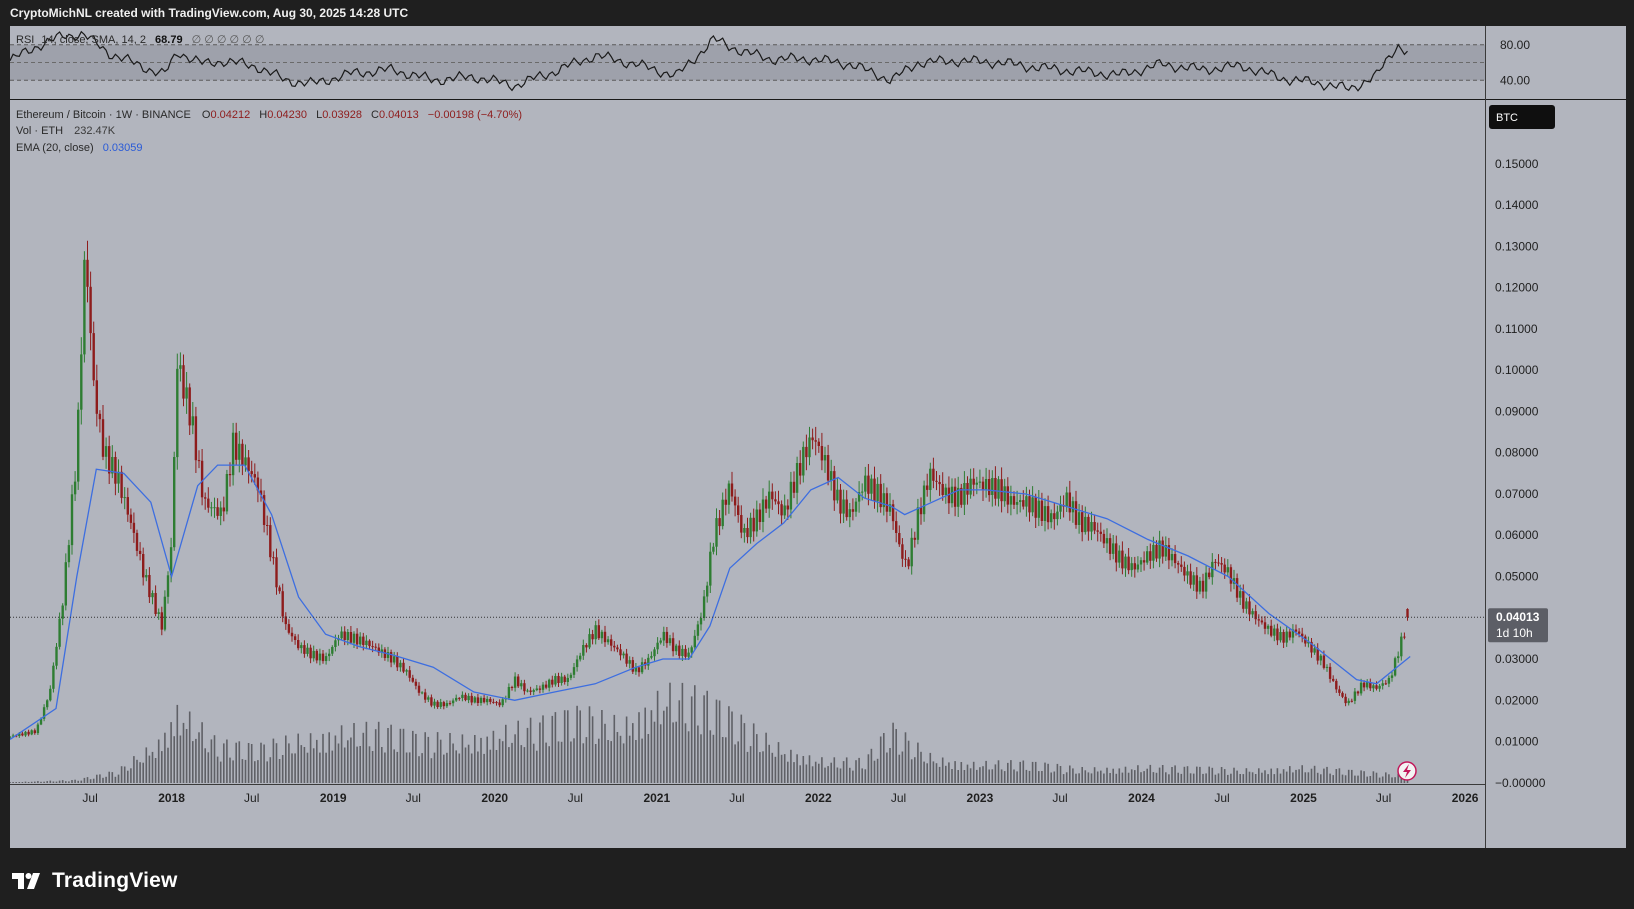 This screenshot has width=1634, height=909. Describe the element at coordinates (1507, 118) in the screenshot. I see `currency-badge-label: BTC` at that location.